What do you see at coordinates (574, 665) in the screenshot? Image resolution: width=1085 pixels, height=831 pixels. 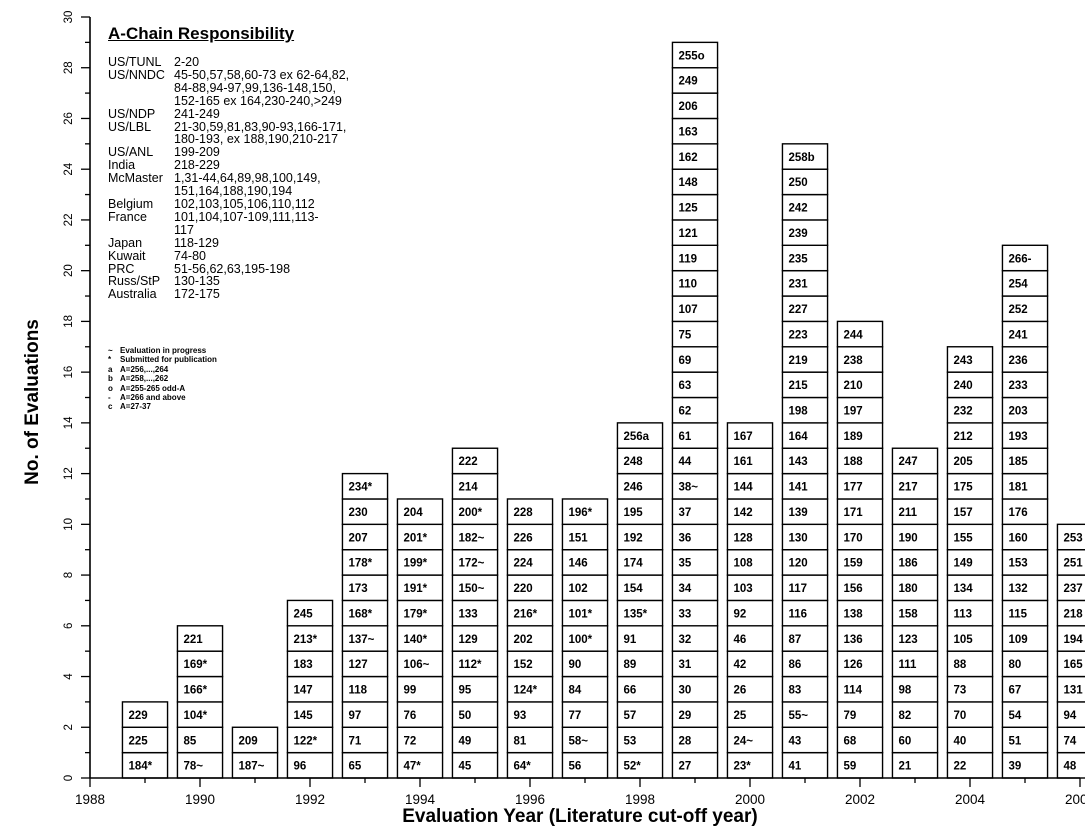 I see `box-label: 90` at bounding box center [574, 665].